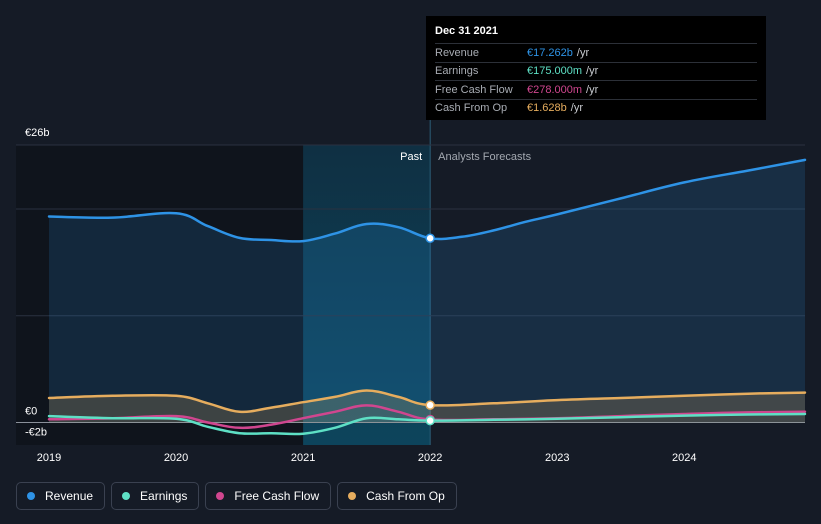  What do you see at coordinates (303, 458) in the screenshot?
I see `x-tick-label: 2021` at bounding box center [303, 458].